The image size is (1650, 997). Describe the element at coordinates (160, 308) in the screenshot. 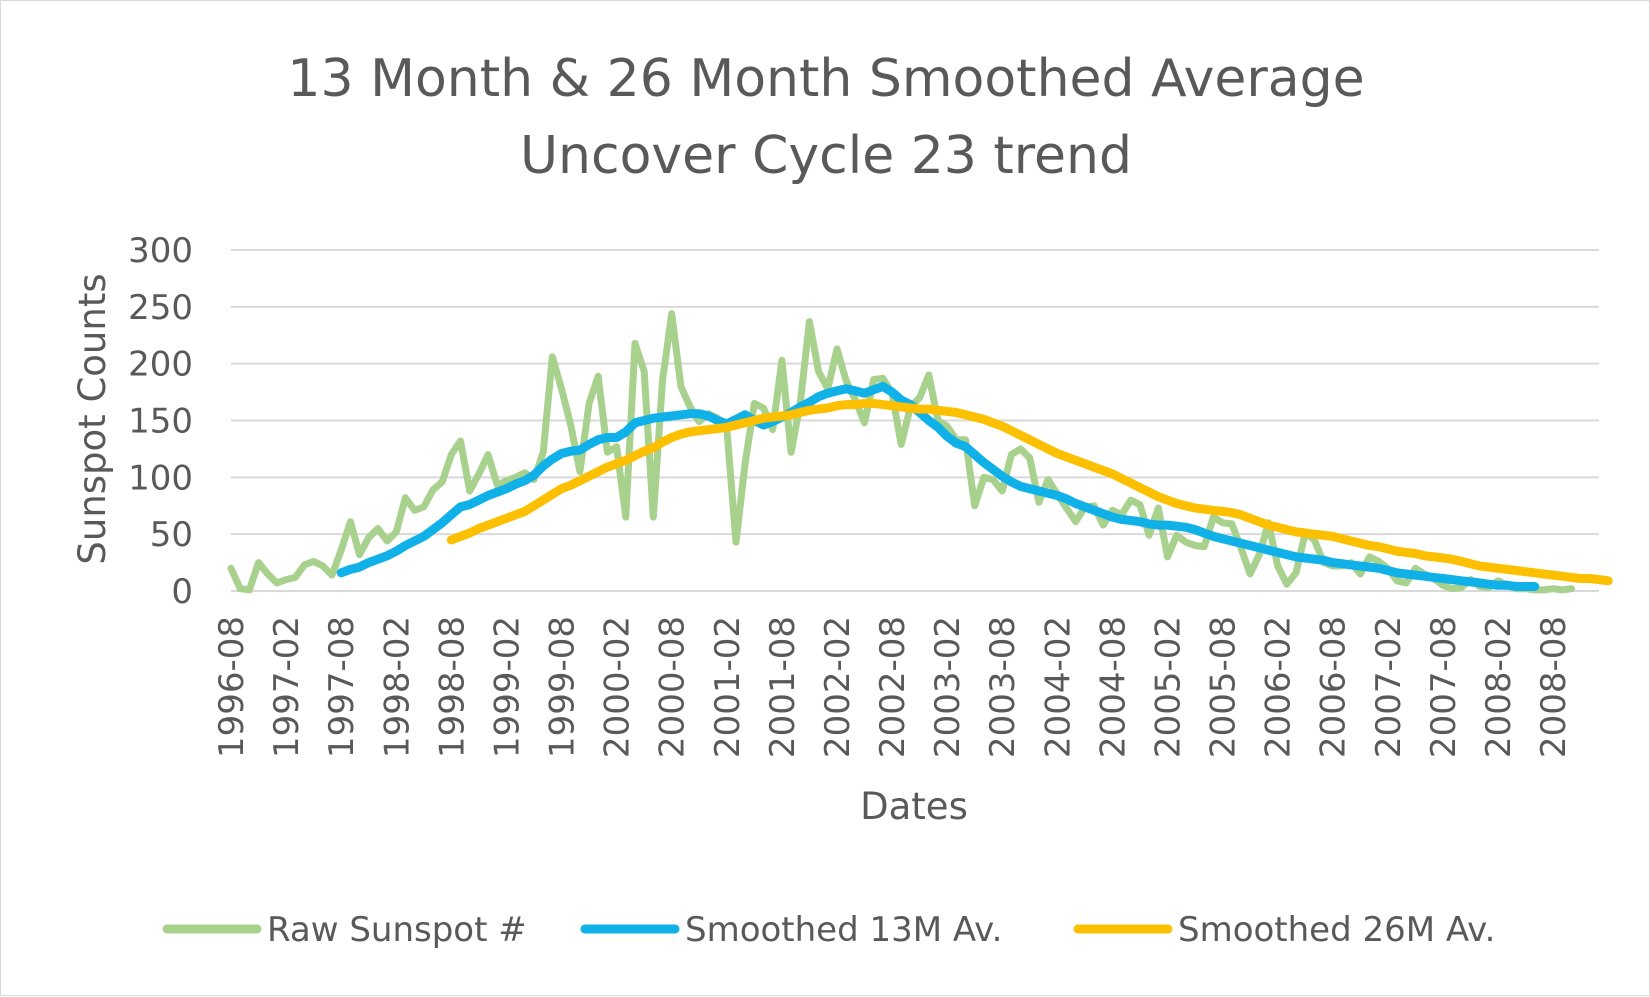

I see `y-tick-label: 250` at that location.